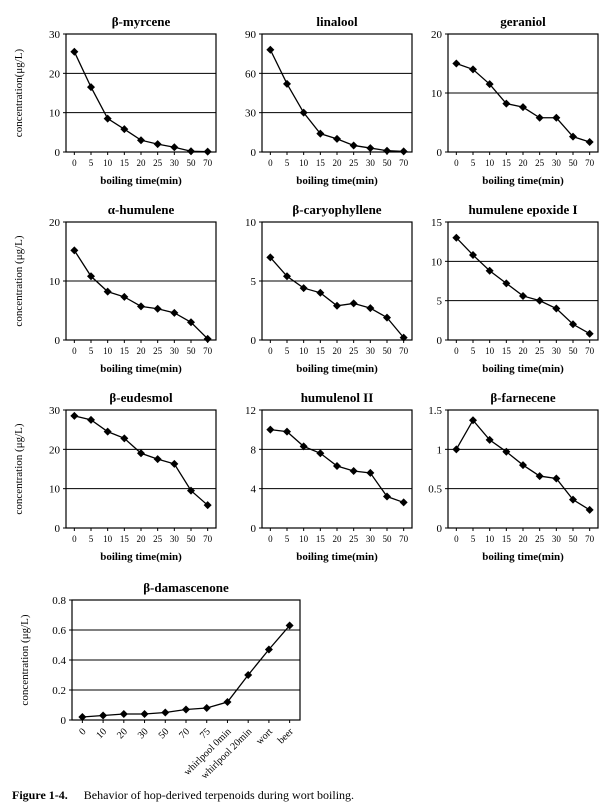 The width and height of the screenshot is (606, 808). What do you see at coordinates (254, 490) in the screenshot?
I see `y-tick-label: 4` at bounding box center [254, 490].